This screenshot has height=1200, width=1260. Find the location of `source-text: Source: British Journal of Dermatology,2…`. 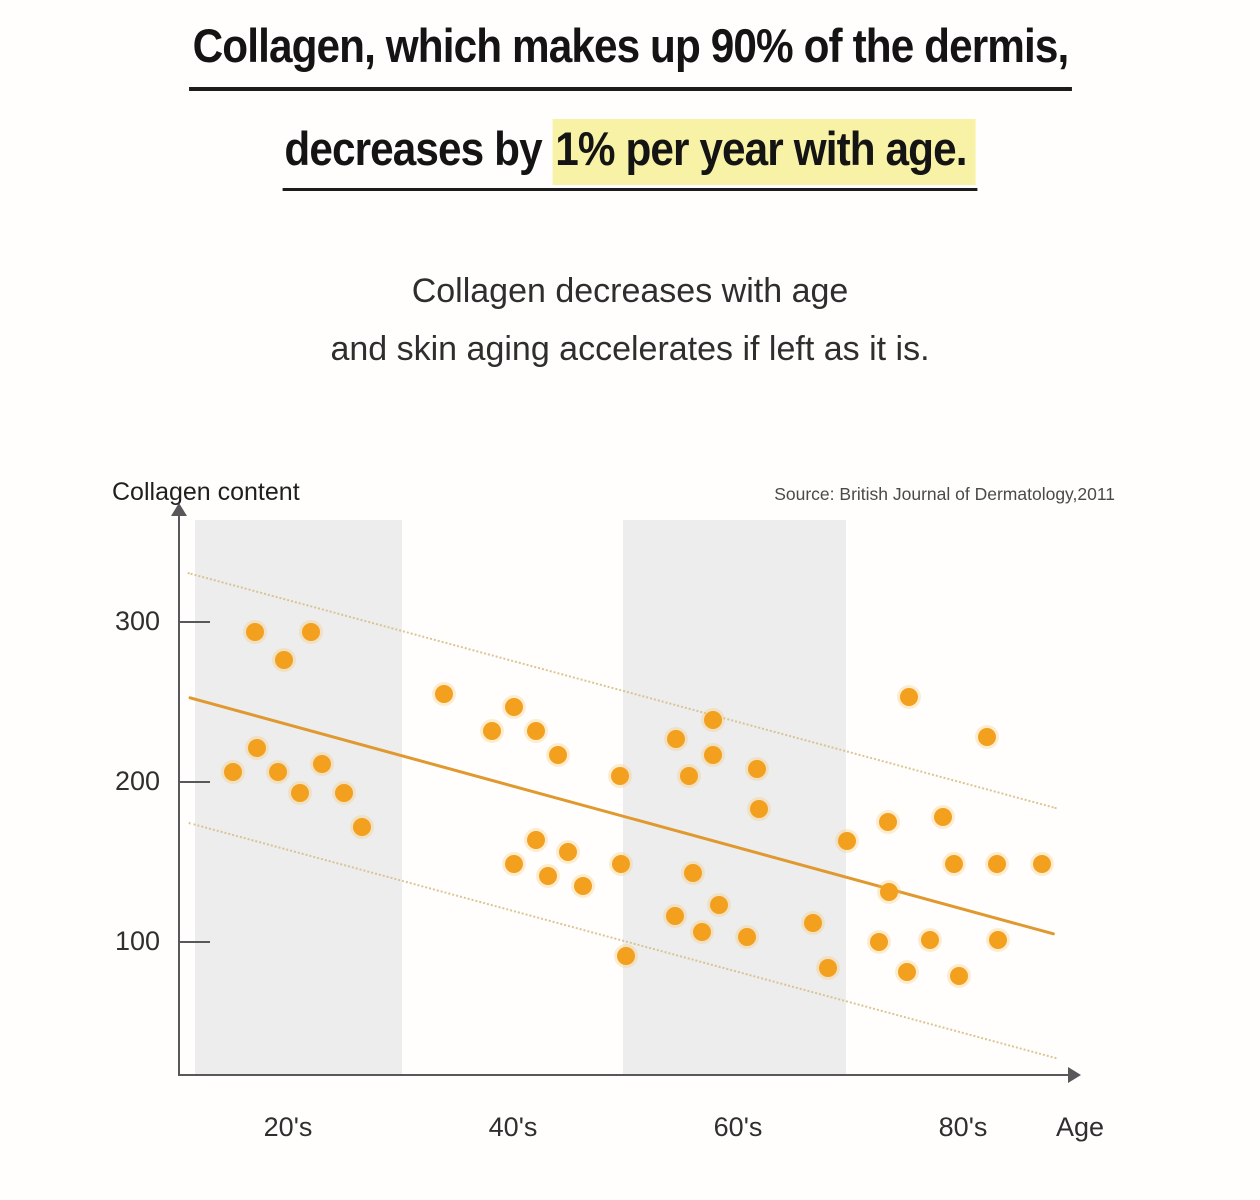

source-text: Source: British Journal of Dermatology,2… is located at coordinates (944, 494).